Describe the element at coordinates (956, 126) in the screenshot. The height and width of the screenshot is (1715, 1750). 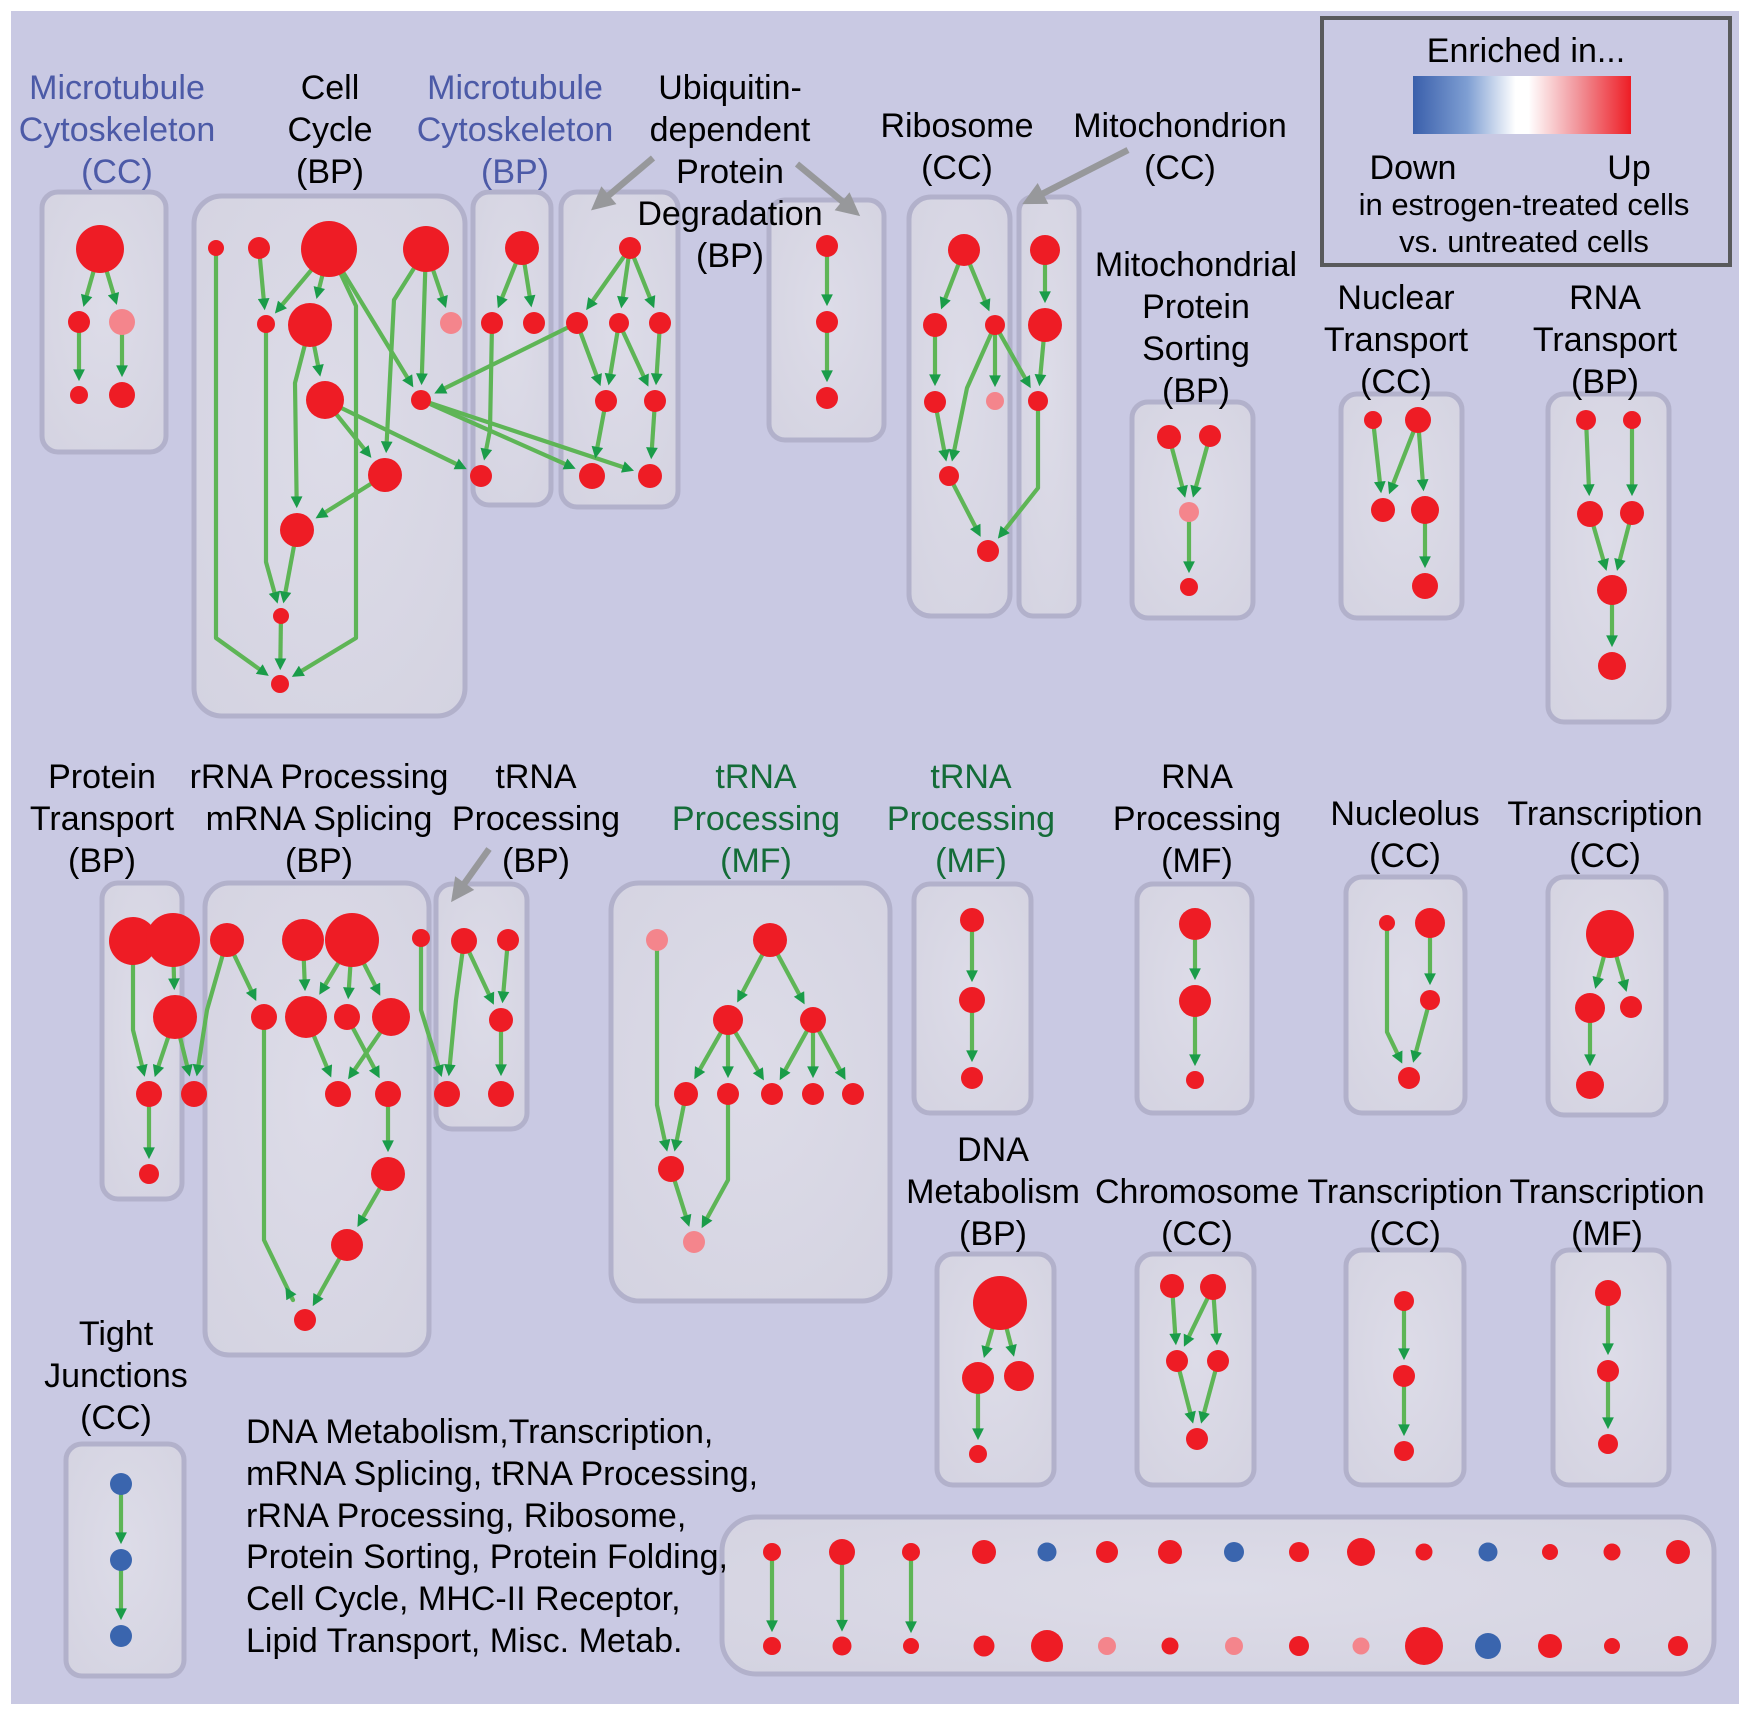
I see `svg-text: Ribosome` at that location.